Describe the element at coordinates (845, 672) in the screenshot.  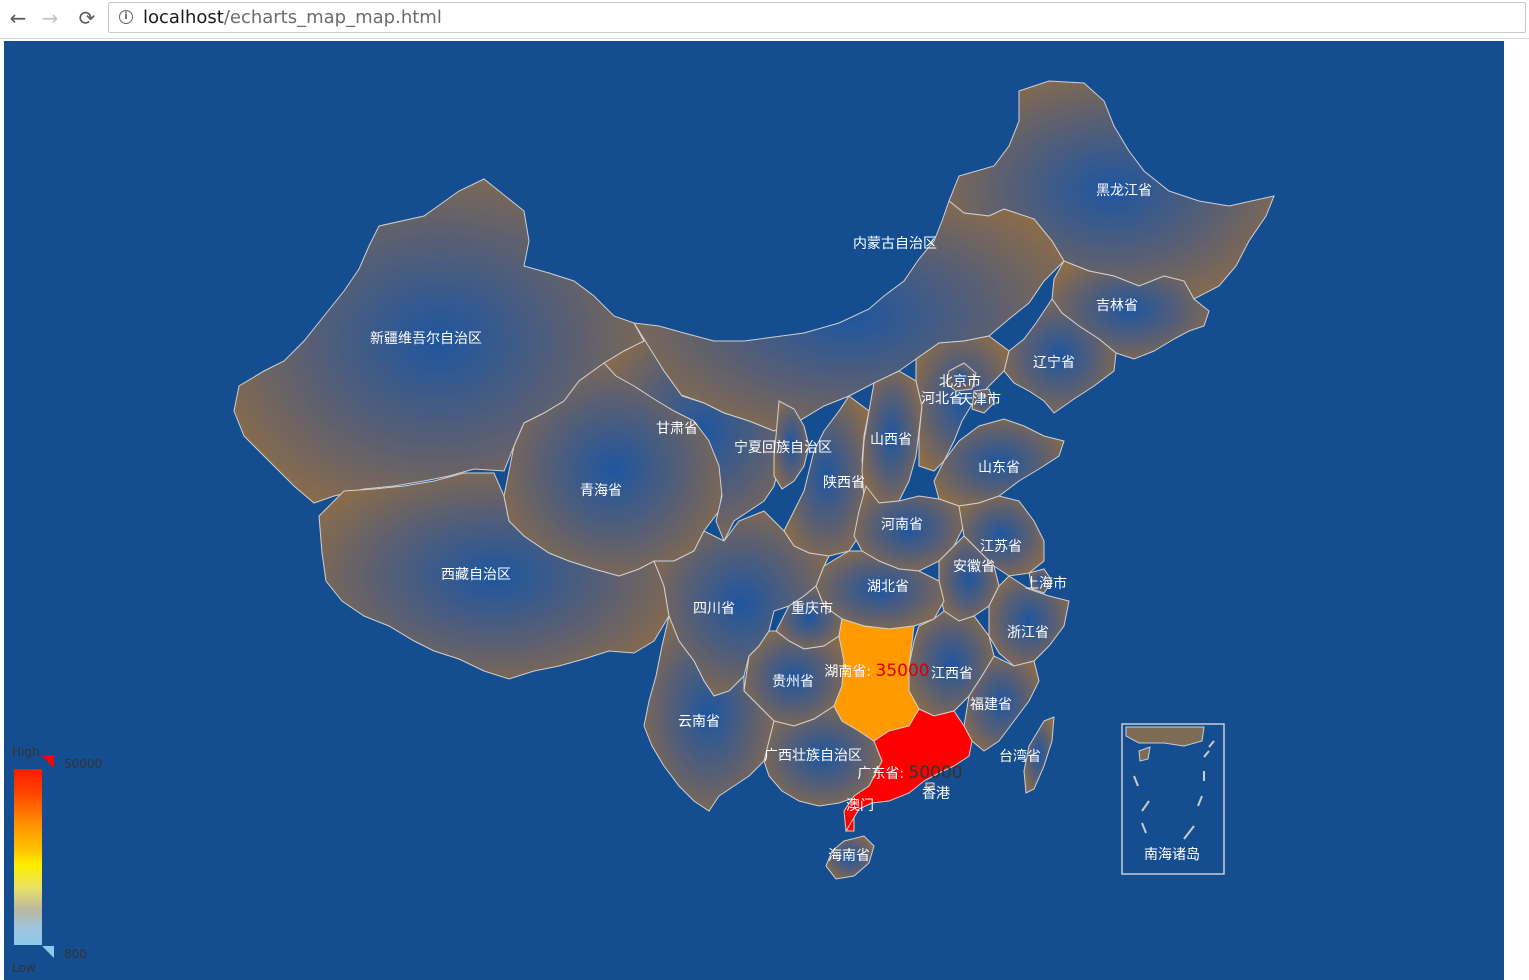
I see `hunan-name: 湖南省` at that location.